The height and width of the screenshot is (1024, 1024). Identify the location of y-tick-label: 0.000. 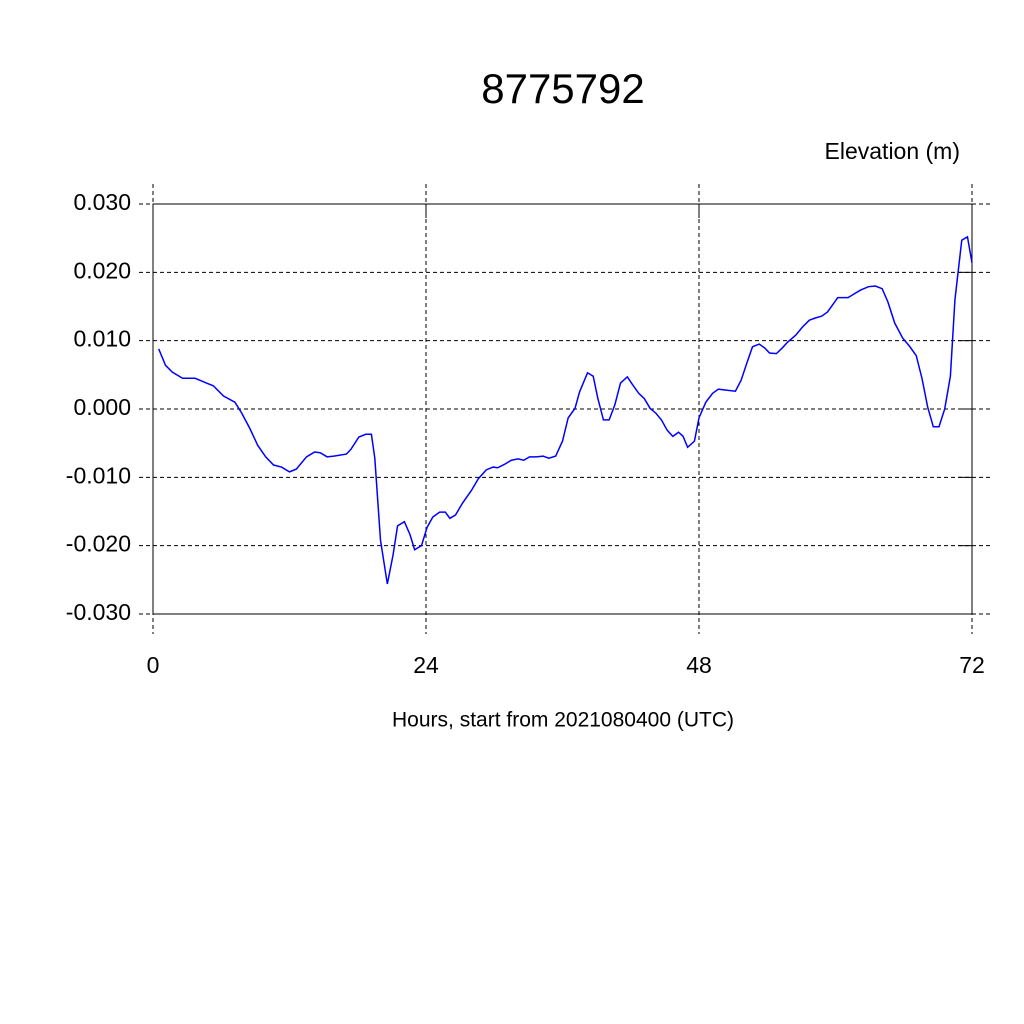
(102, 407).